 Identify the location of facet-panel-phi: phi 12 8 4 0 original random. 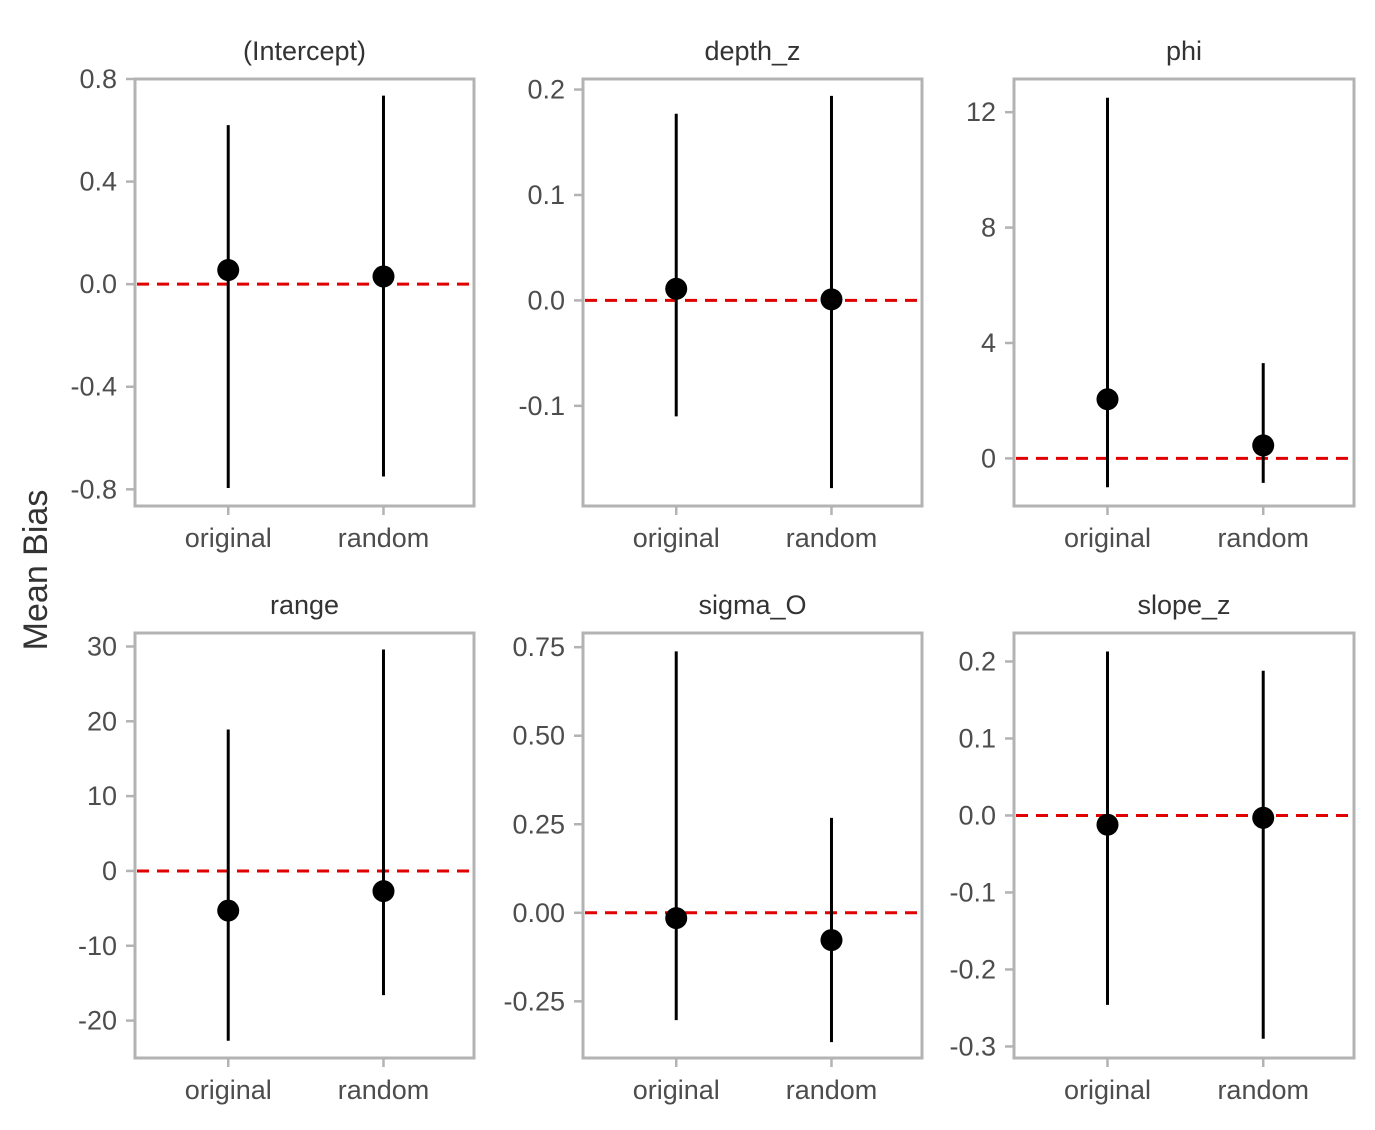
(1161, 294).